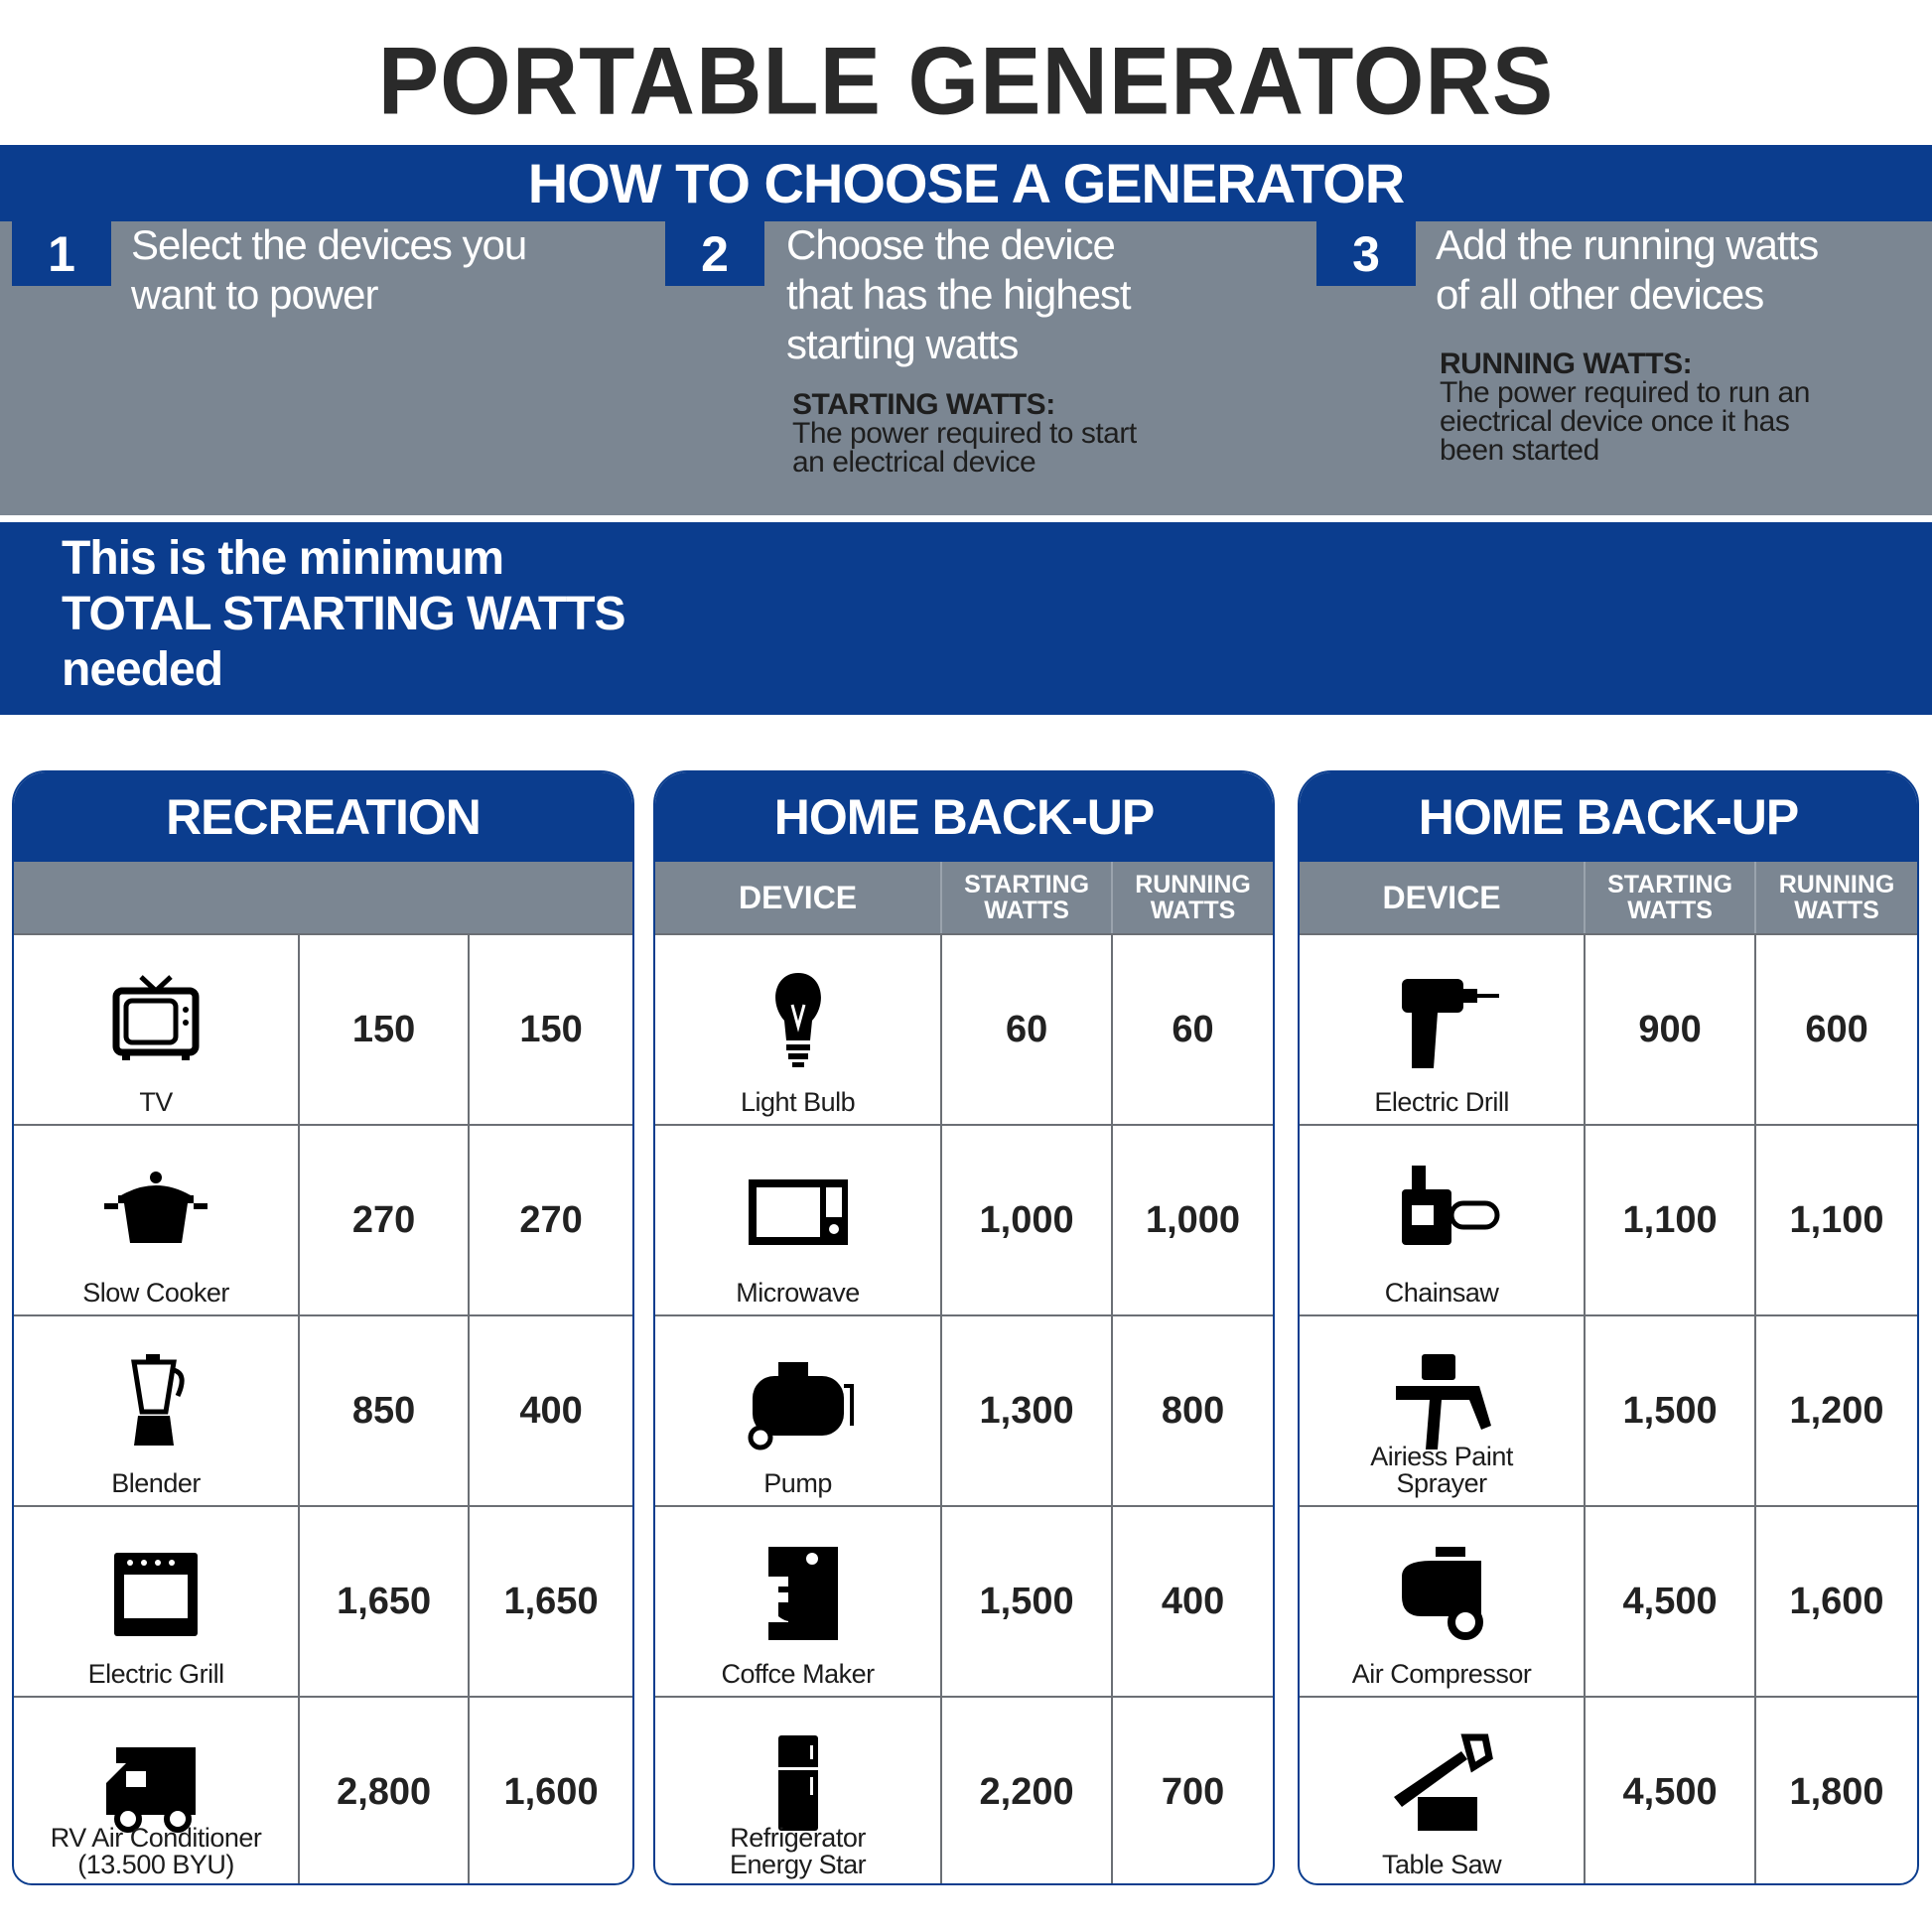 The image size is (1932, 1932). Describe the element at coordinates (902, 344) in the screenshot. I see `step-2-line: starting watts` at that location.